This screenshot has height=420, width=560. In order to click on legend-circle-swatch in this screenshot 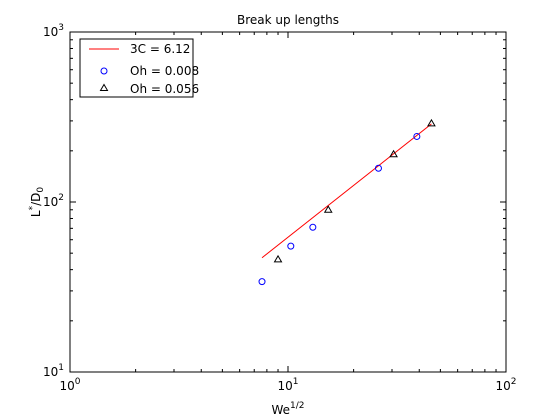, I will do `click(104, 71)`.